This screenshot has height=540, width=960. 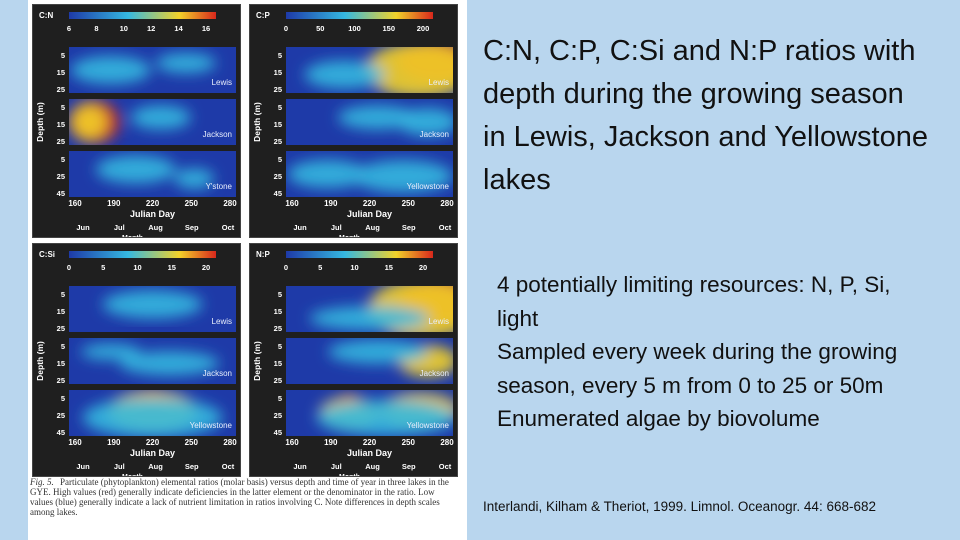 What do you see at coordinates (178, 28) in the screenshot?
I see `scale-tick-label: 14` at bounding box center [178, 28].